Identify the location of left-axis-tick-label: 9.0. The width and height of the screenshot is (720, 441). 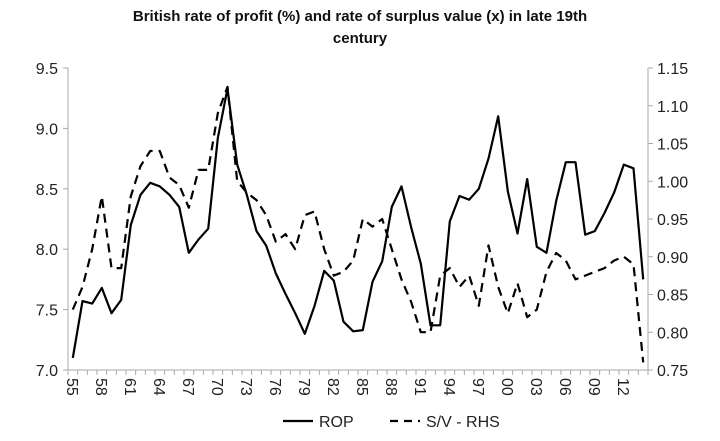
(47, 129).